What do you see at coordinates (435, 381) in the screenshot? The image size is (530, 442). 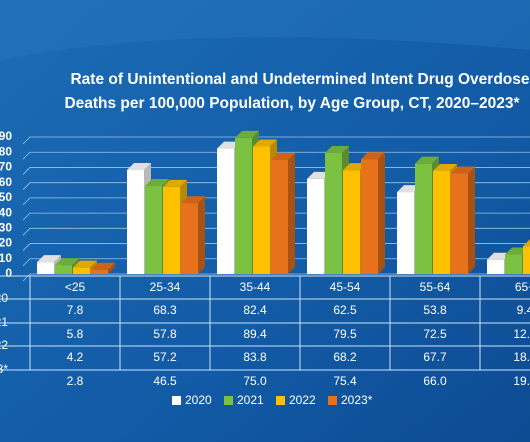 I see `table-cell: 66.0` at bounding box center [435, 381].